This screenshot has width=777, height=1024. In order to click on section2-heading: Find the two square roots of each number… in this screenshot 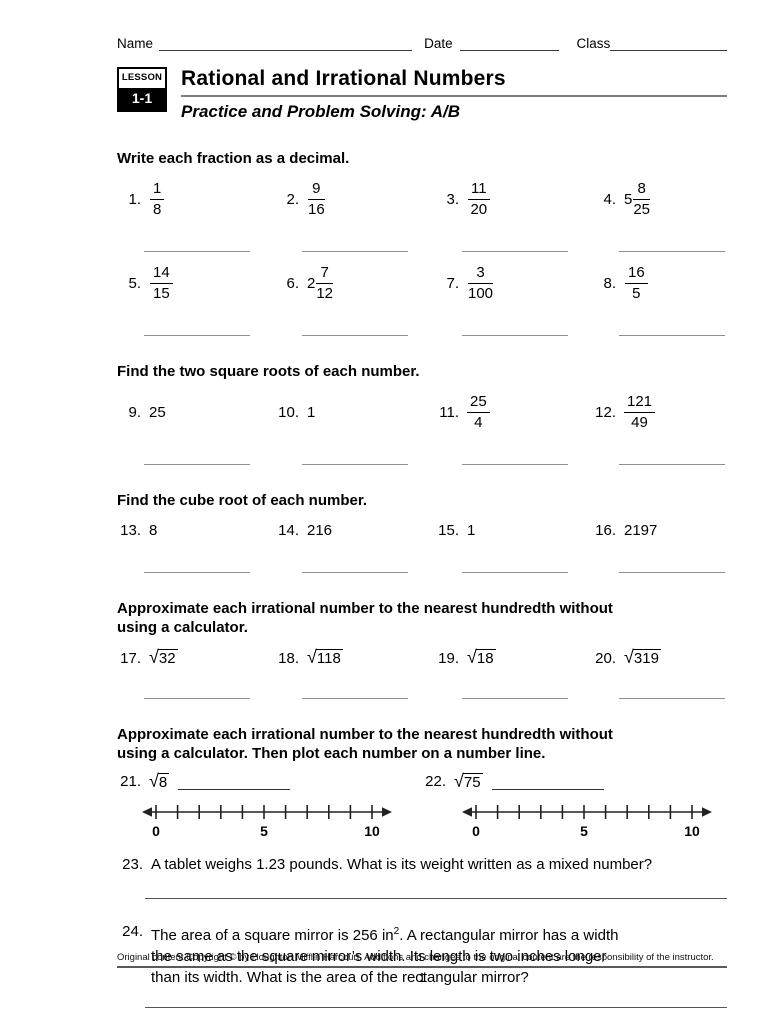, I will do `click(268, 371)`.